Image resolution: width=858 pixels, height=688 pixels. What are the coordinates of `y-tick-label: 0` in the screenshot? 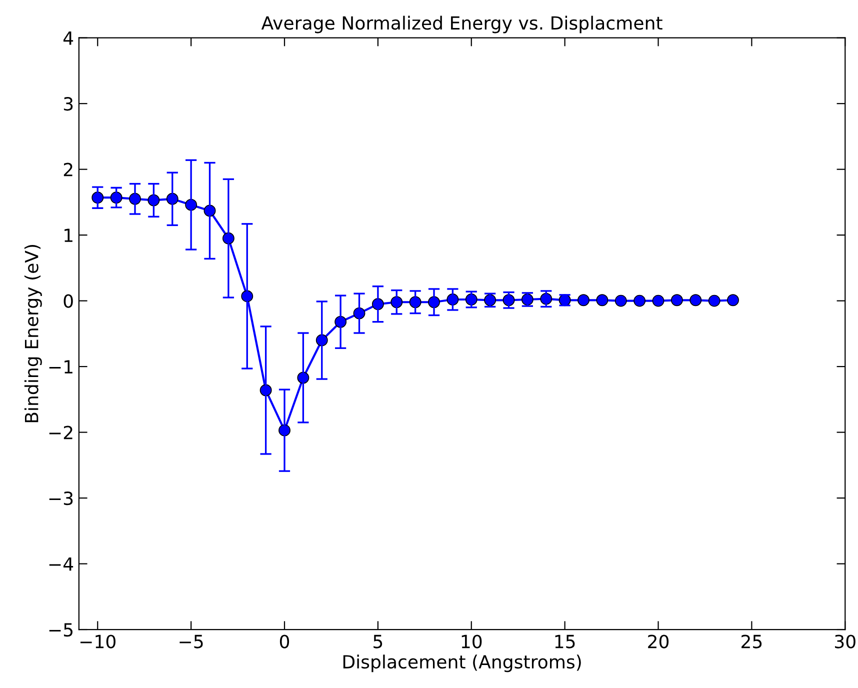 It's located at (68, 301).